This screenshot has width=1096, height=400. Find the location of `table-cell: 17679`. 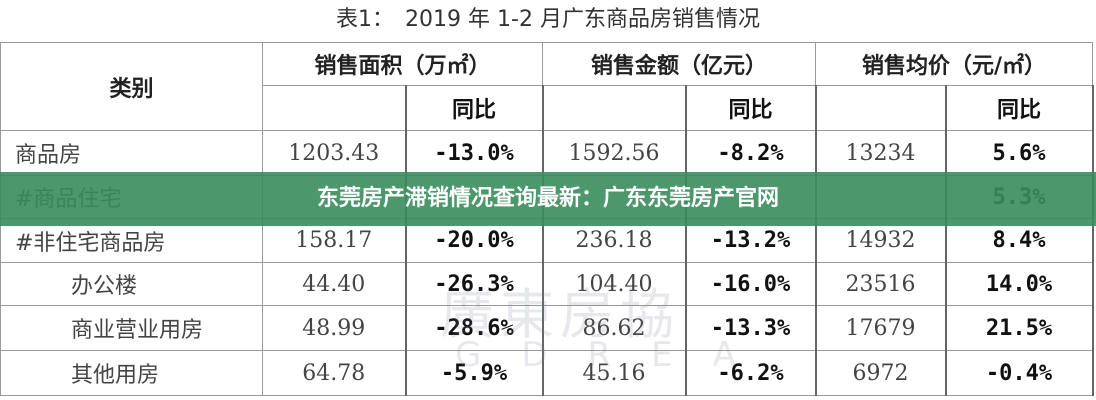

table-cell: 17679 is located at coordinates (881, 328).